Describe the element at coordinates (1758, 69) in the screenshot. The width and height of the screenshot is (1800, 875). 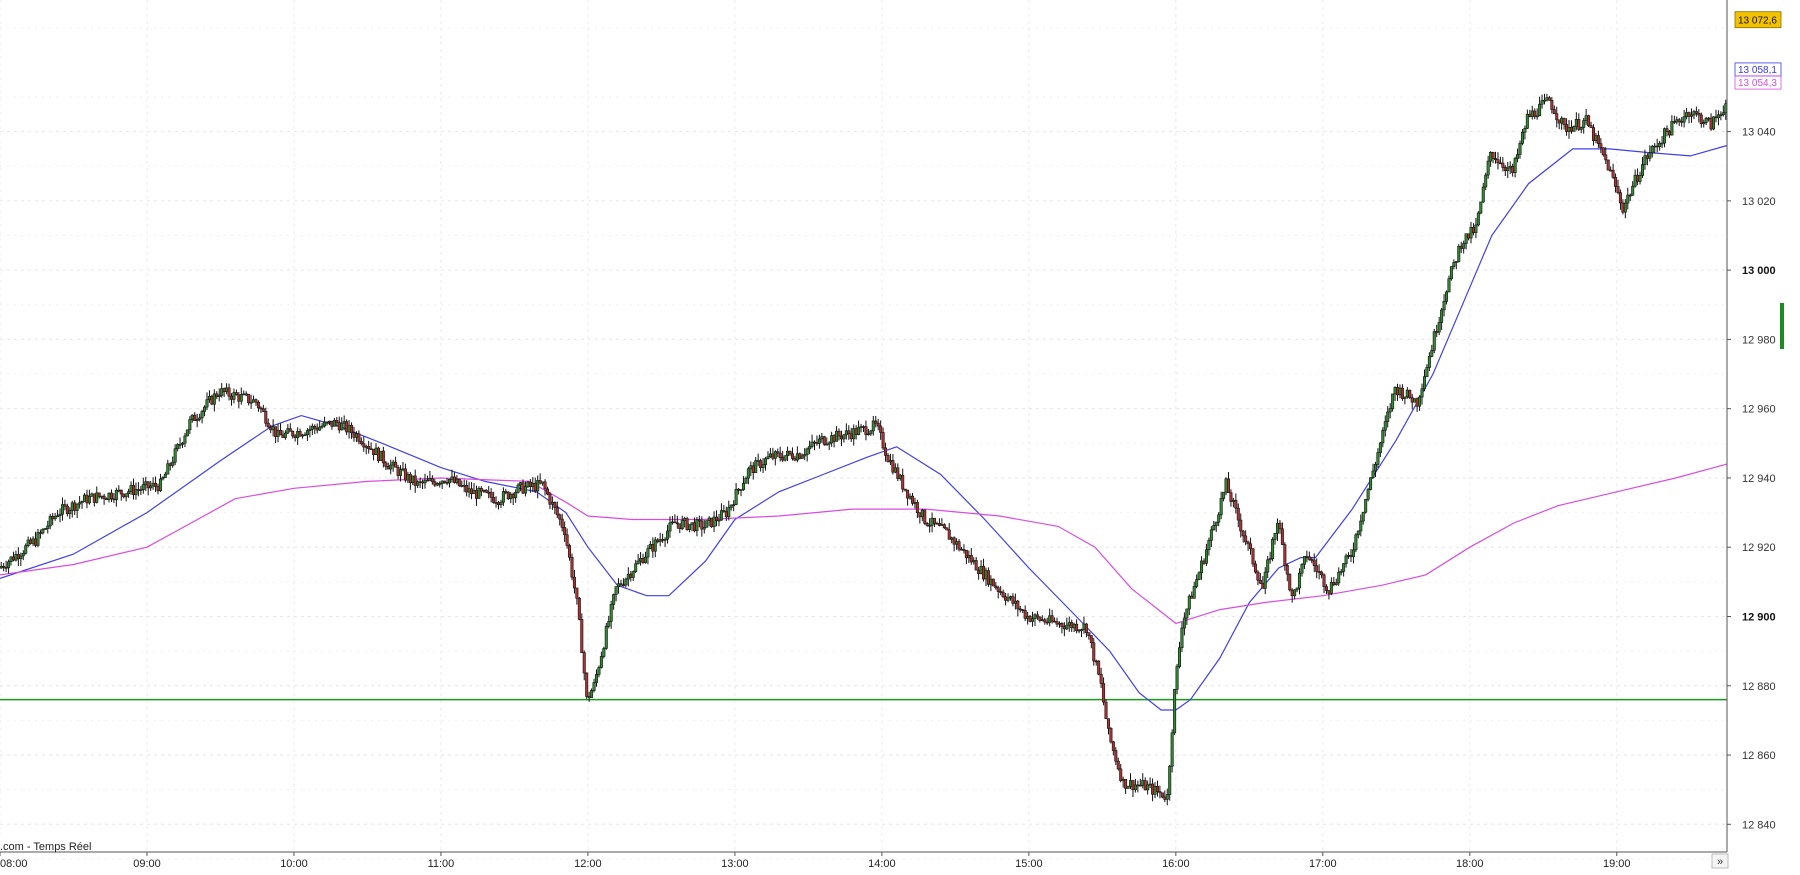
I see `price-badge: 13 058,1` at that location.